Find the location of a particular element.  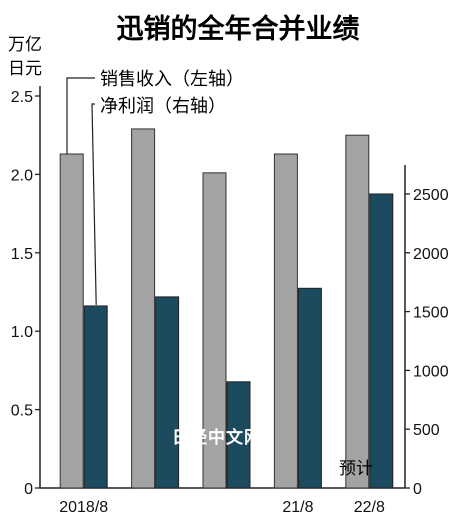

right-tick-label: 500 is located at coordinates (426, 430).